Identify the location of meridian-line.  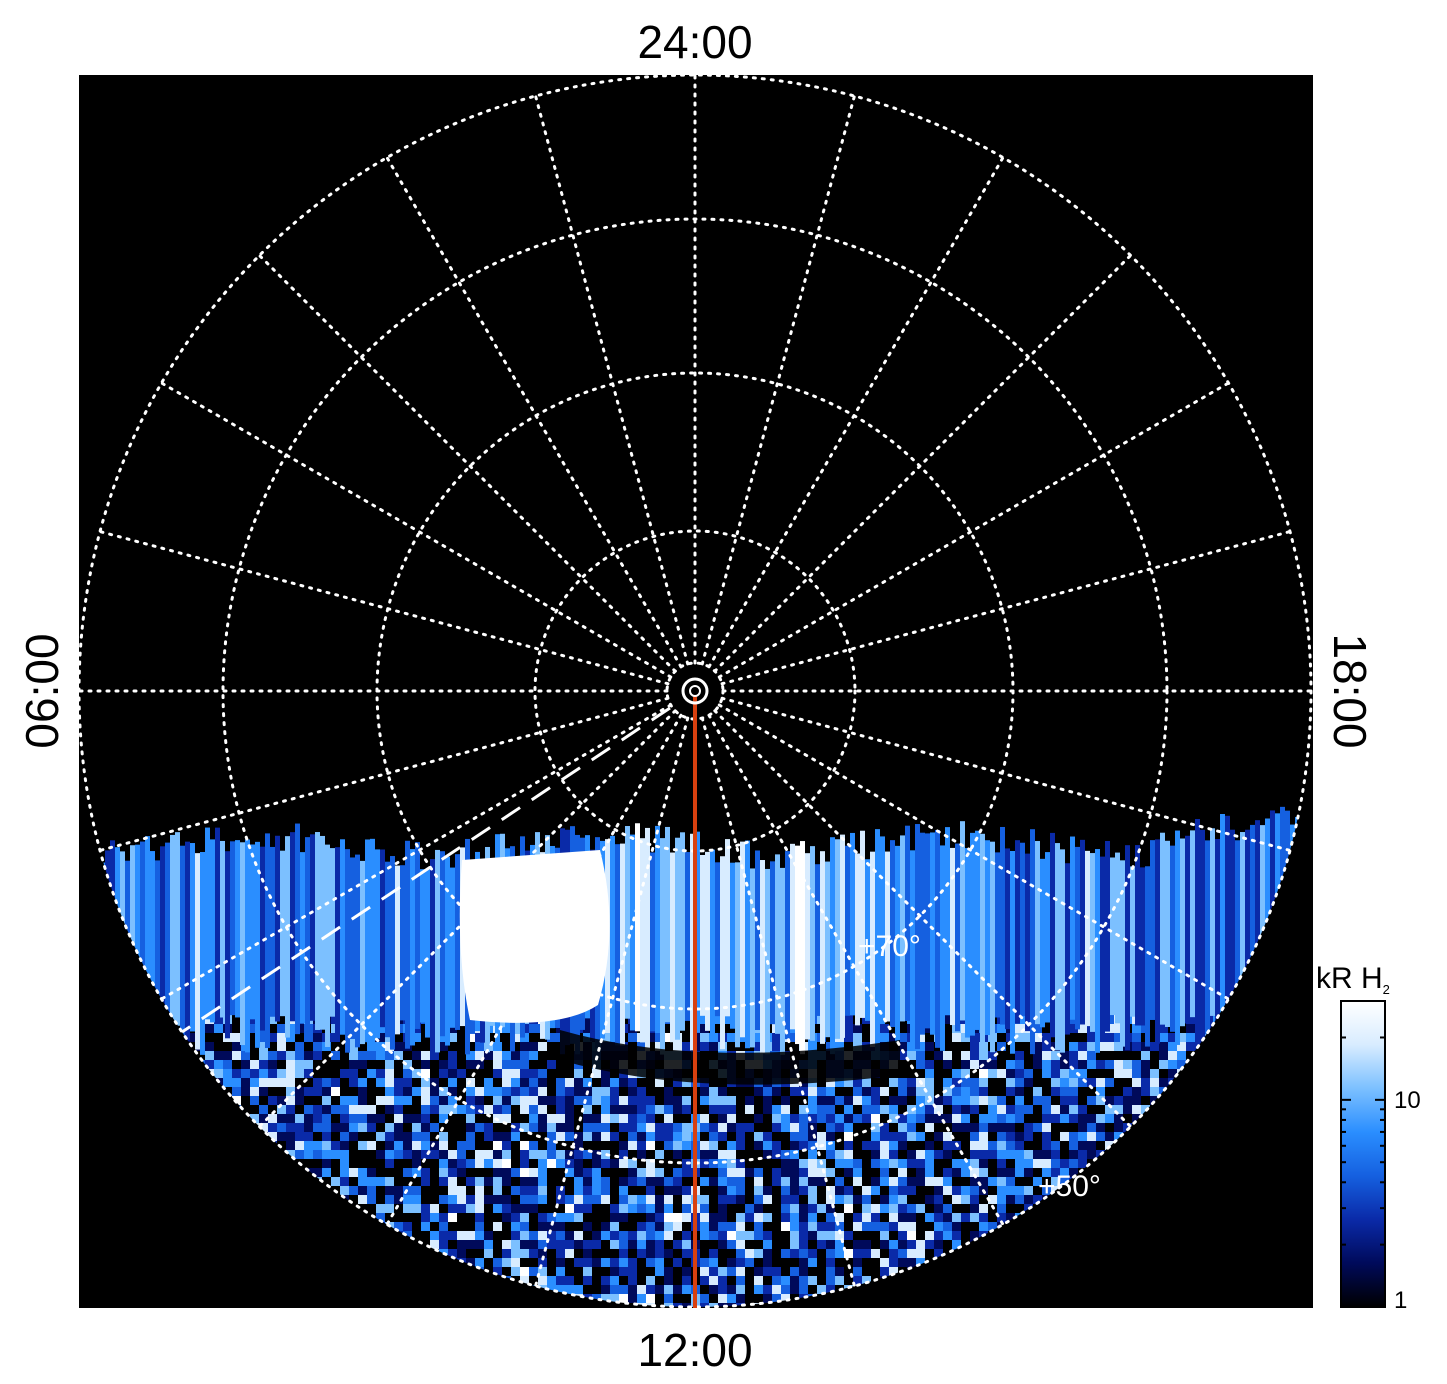
(416, 852).